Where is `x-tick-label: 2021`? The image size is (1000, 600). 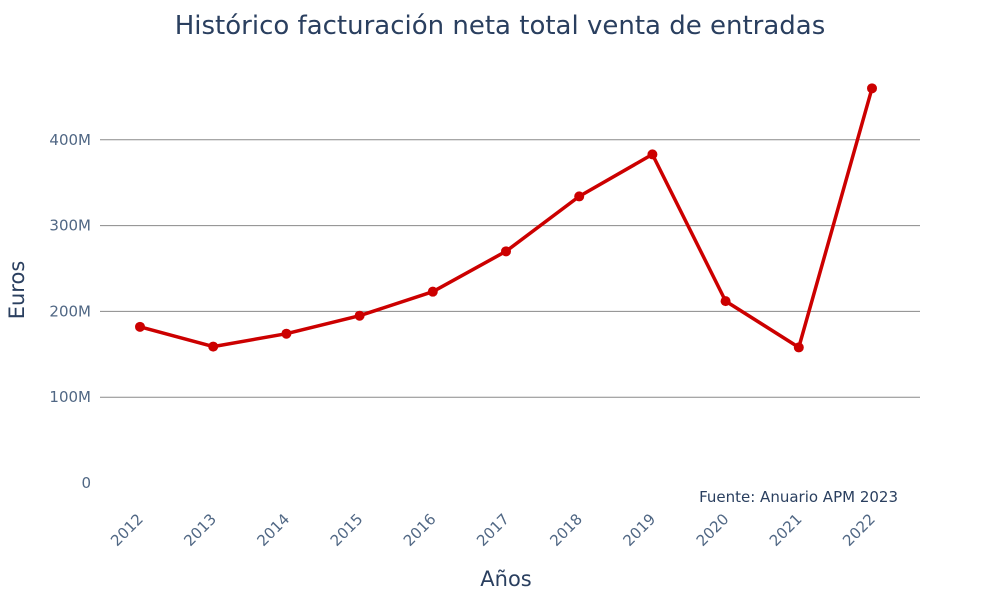 x-tick-label: 2021 is located at coordinates (786, 530).